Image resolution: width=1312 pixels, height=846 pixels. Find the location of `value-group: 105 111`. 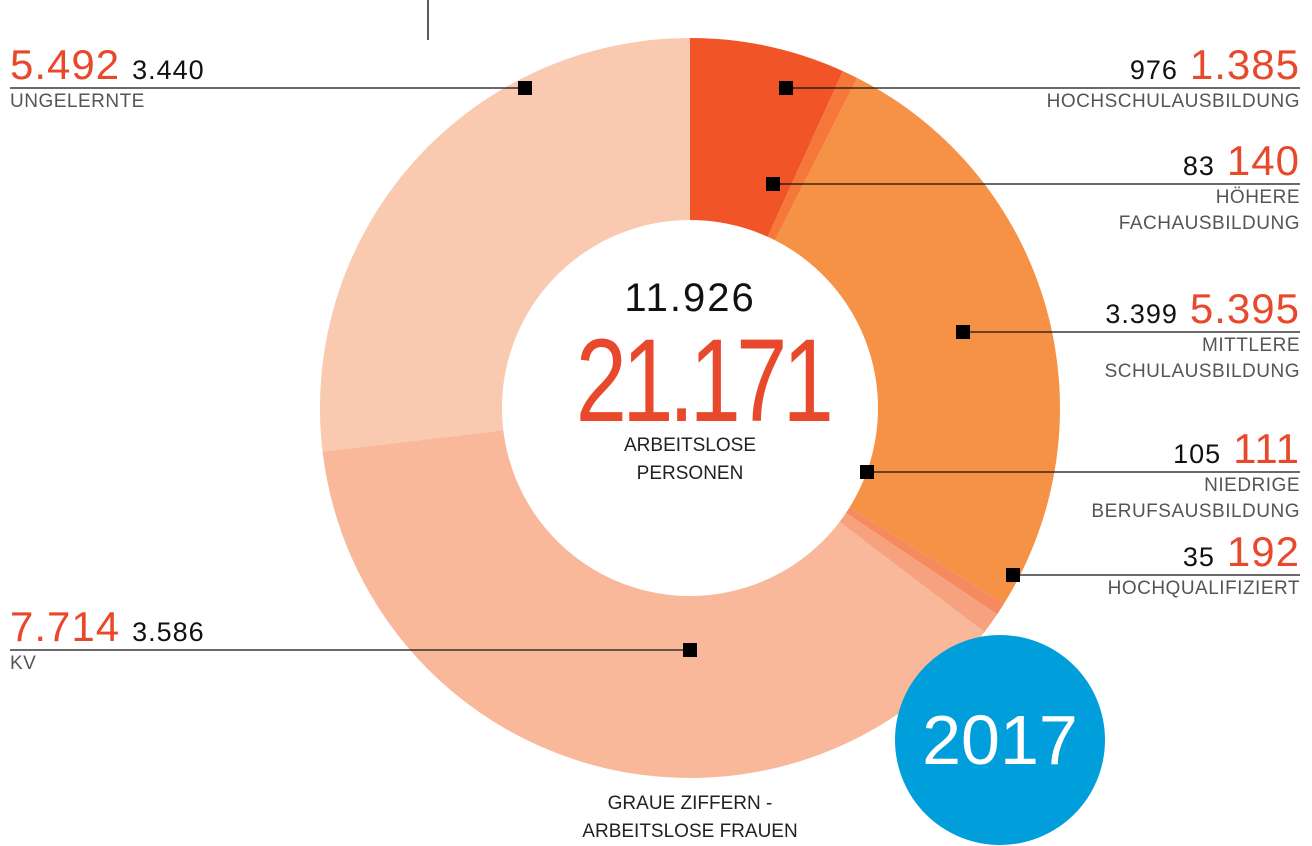

value-group: 105 111 is located at coordinates (1236, 449).